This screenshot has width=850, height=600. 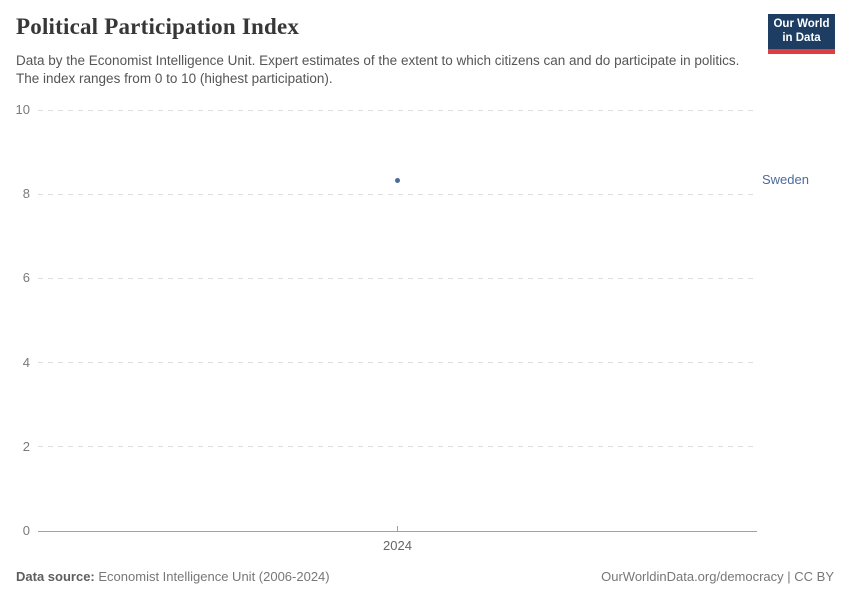 I want to click on x-axis-line, so click(x=397, y=531).